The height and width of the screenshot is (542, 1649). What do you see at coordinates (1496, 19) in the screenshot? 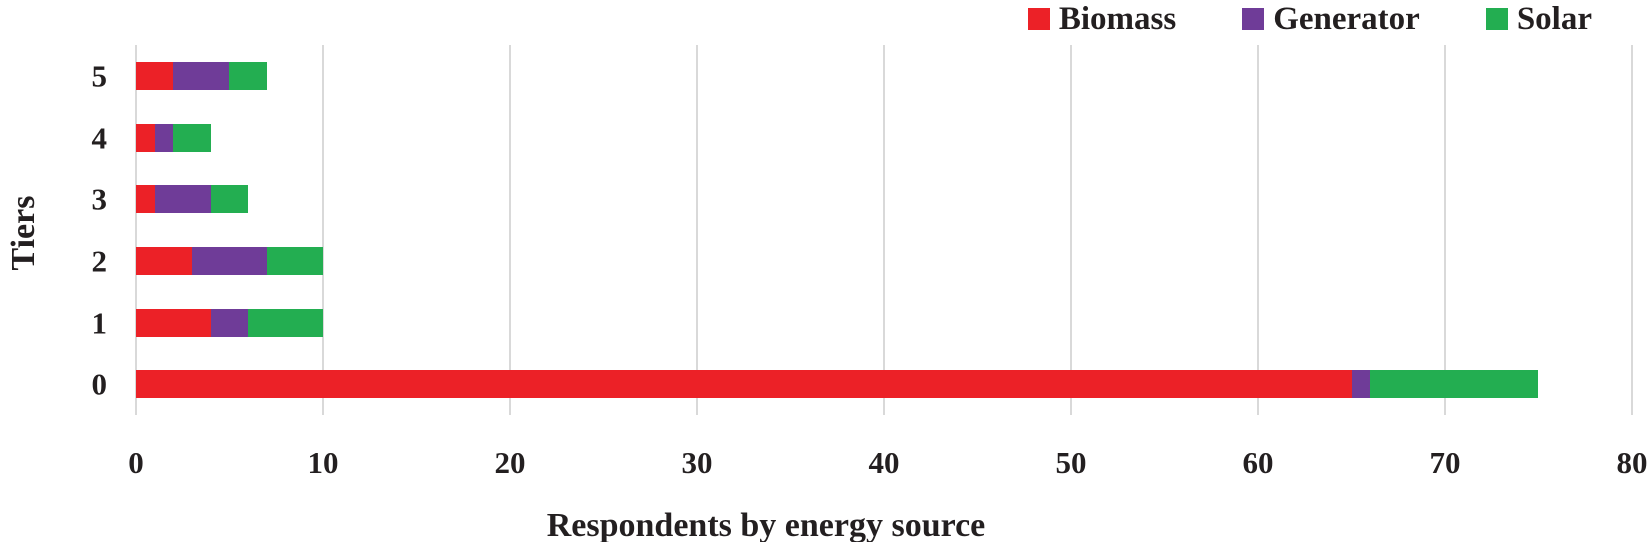
I see `legend-swatch-solar` at bounding box center [1496, 19].